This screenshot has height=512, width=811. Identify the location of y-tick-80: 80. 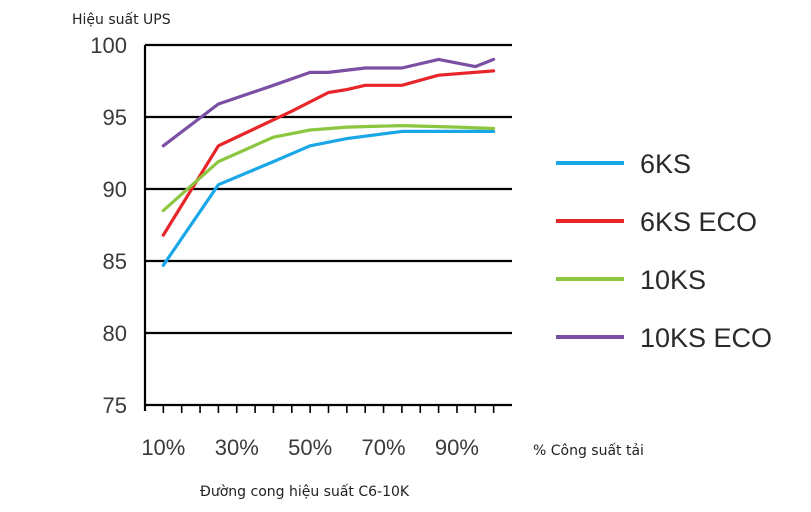
(115, 333).